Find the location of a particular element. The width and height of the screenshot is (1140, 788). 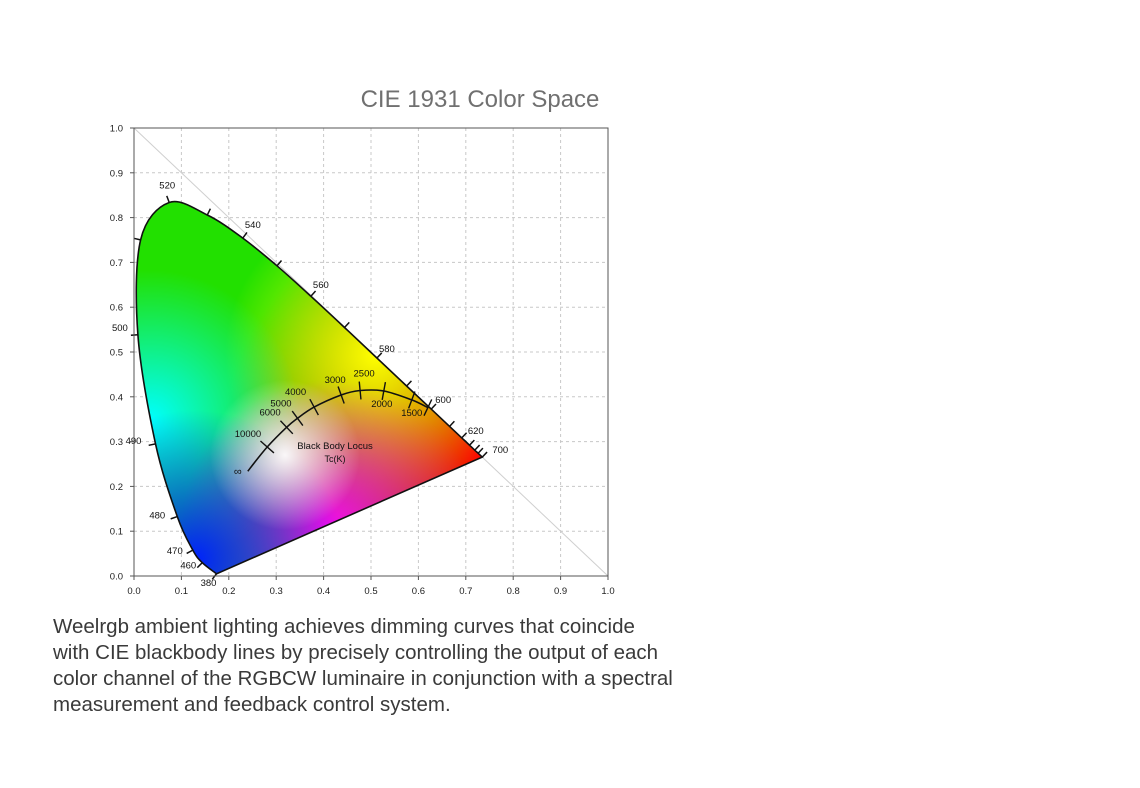

x-tick-label: 0.6 is located at coordinates (418, 591).